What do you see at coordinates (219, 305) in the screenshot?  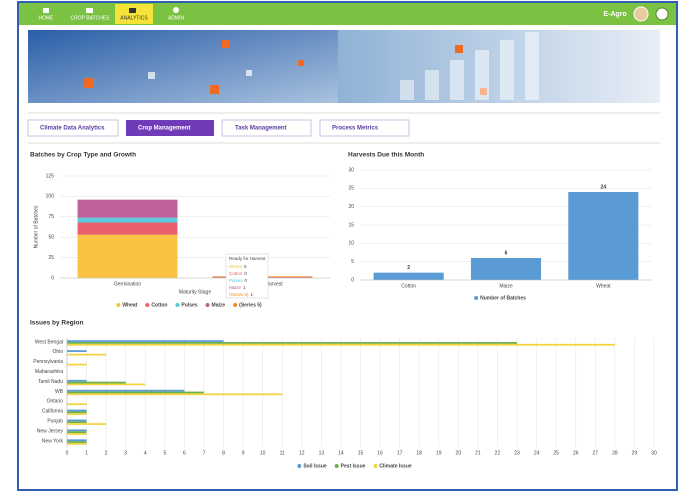 I see `legend-label: Maize` at bounding box center [219, 305].